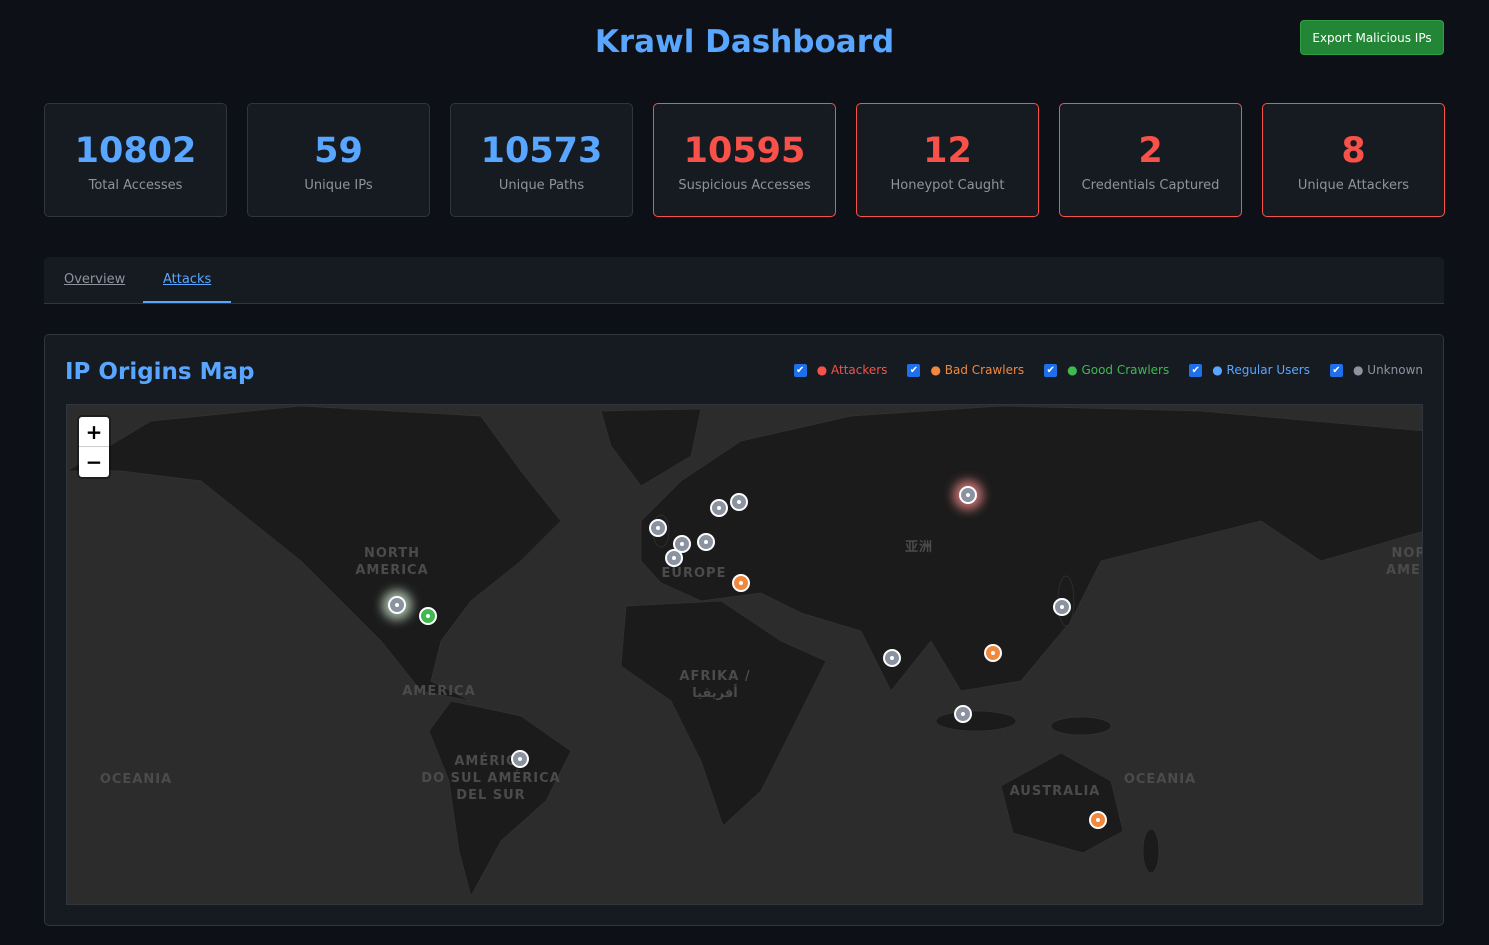  What do you see at coordinates (1125, 370) in the screenshot?
I see `legend-text: Good Crawlers` at bounding box center [1125, 370].